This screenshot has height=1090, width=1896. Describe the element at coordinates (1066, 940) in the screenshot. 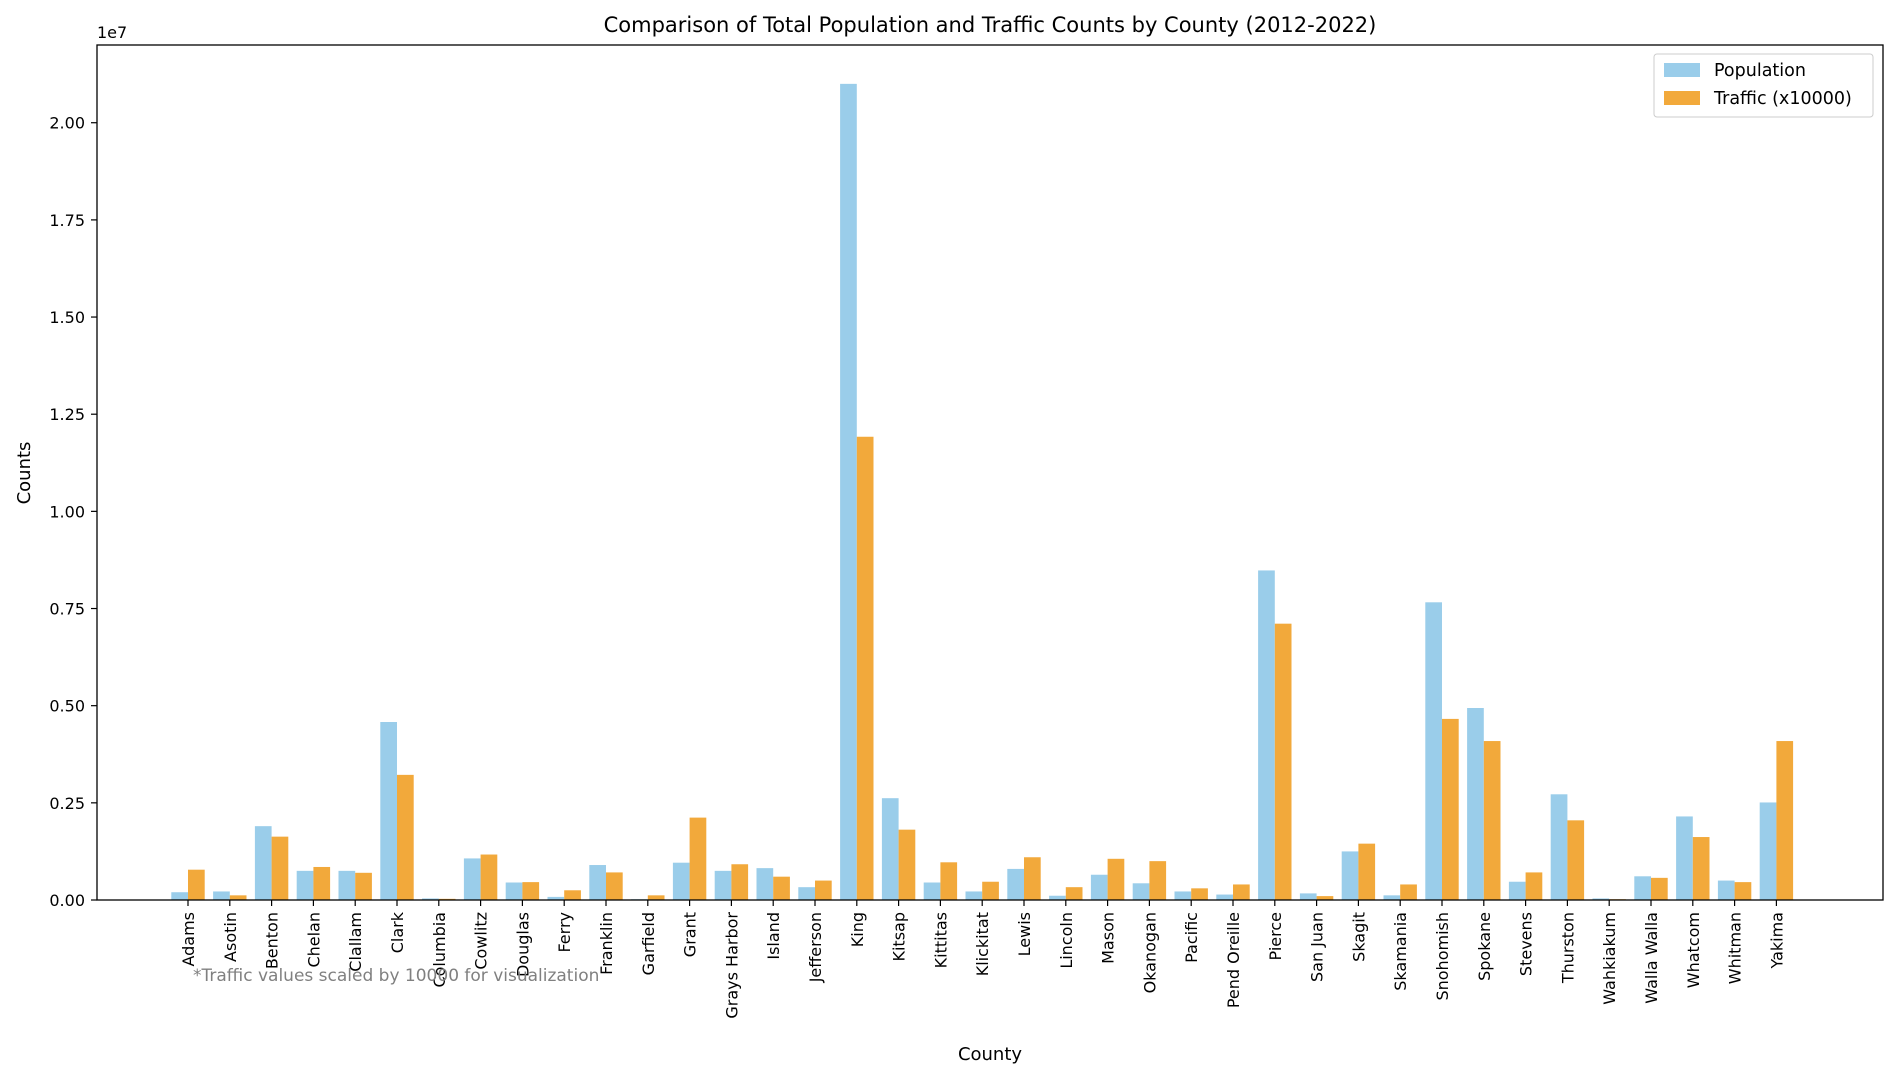

I see `x-tick-label-lincoln: Lincoln` at that location.